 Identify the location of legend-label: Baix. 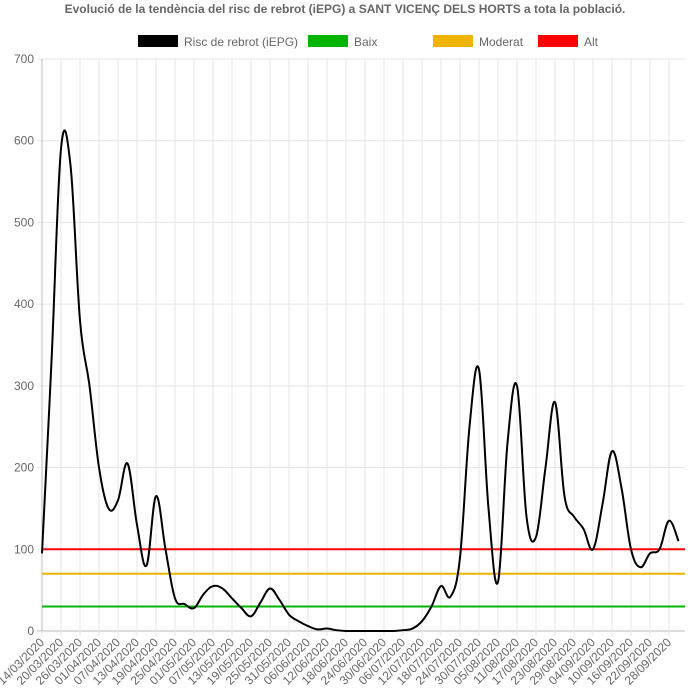
(365, 42).